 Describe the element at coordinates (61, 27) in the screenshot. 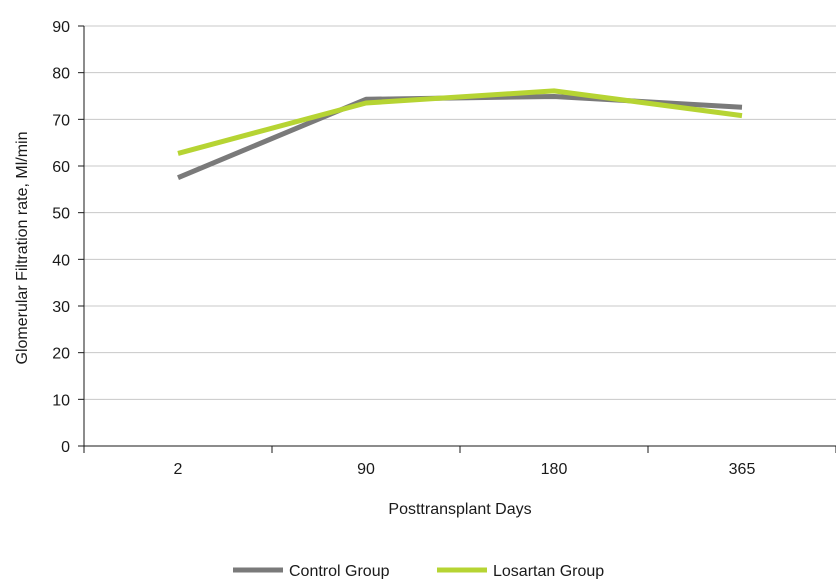

I see `y-tick-label: 90` at that location.